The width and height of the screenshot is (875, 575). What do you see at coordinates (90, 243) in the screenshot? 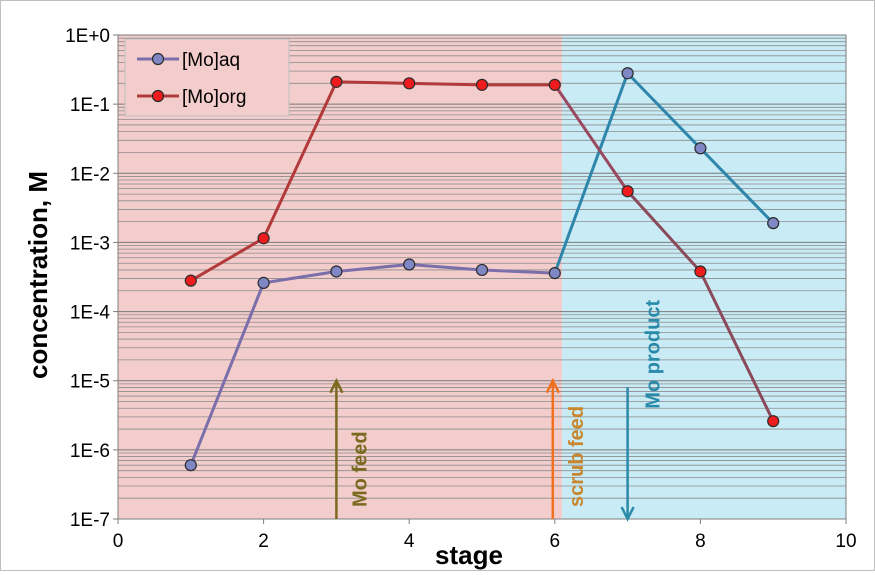
I see `y-tick-label: 1E-3` at bounding box center [90, 243].